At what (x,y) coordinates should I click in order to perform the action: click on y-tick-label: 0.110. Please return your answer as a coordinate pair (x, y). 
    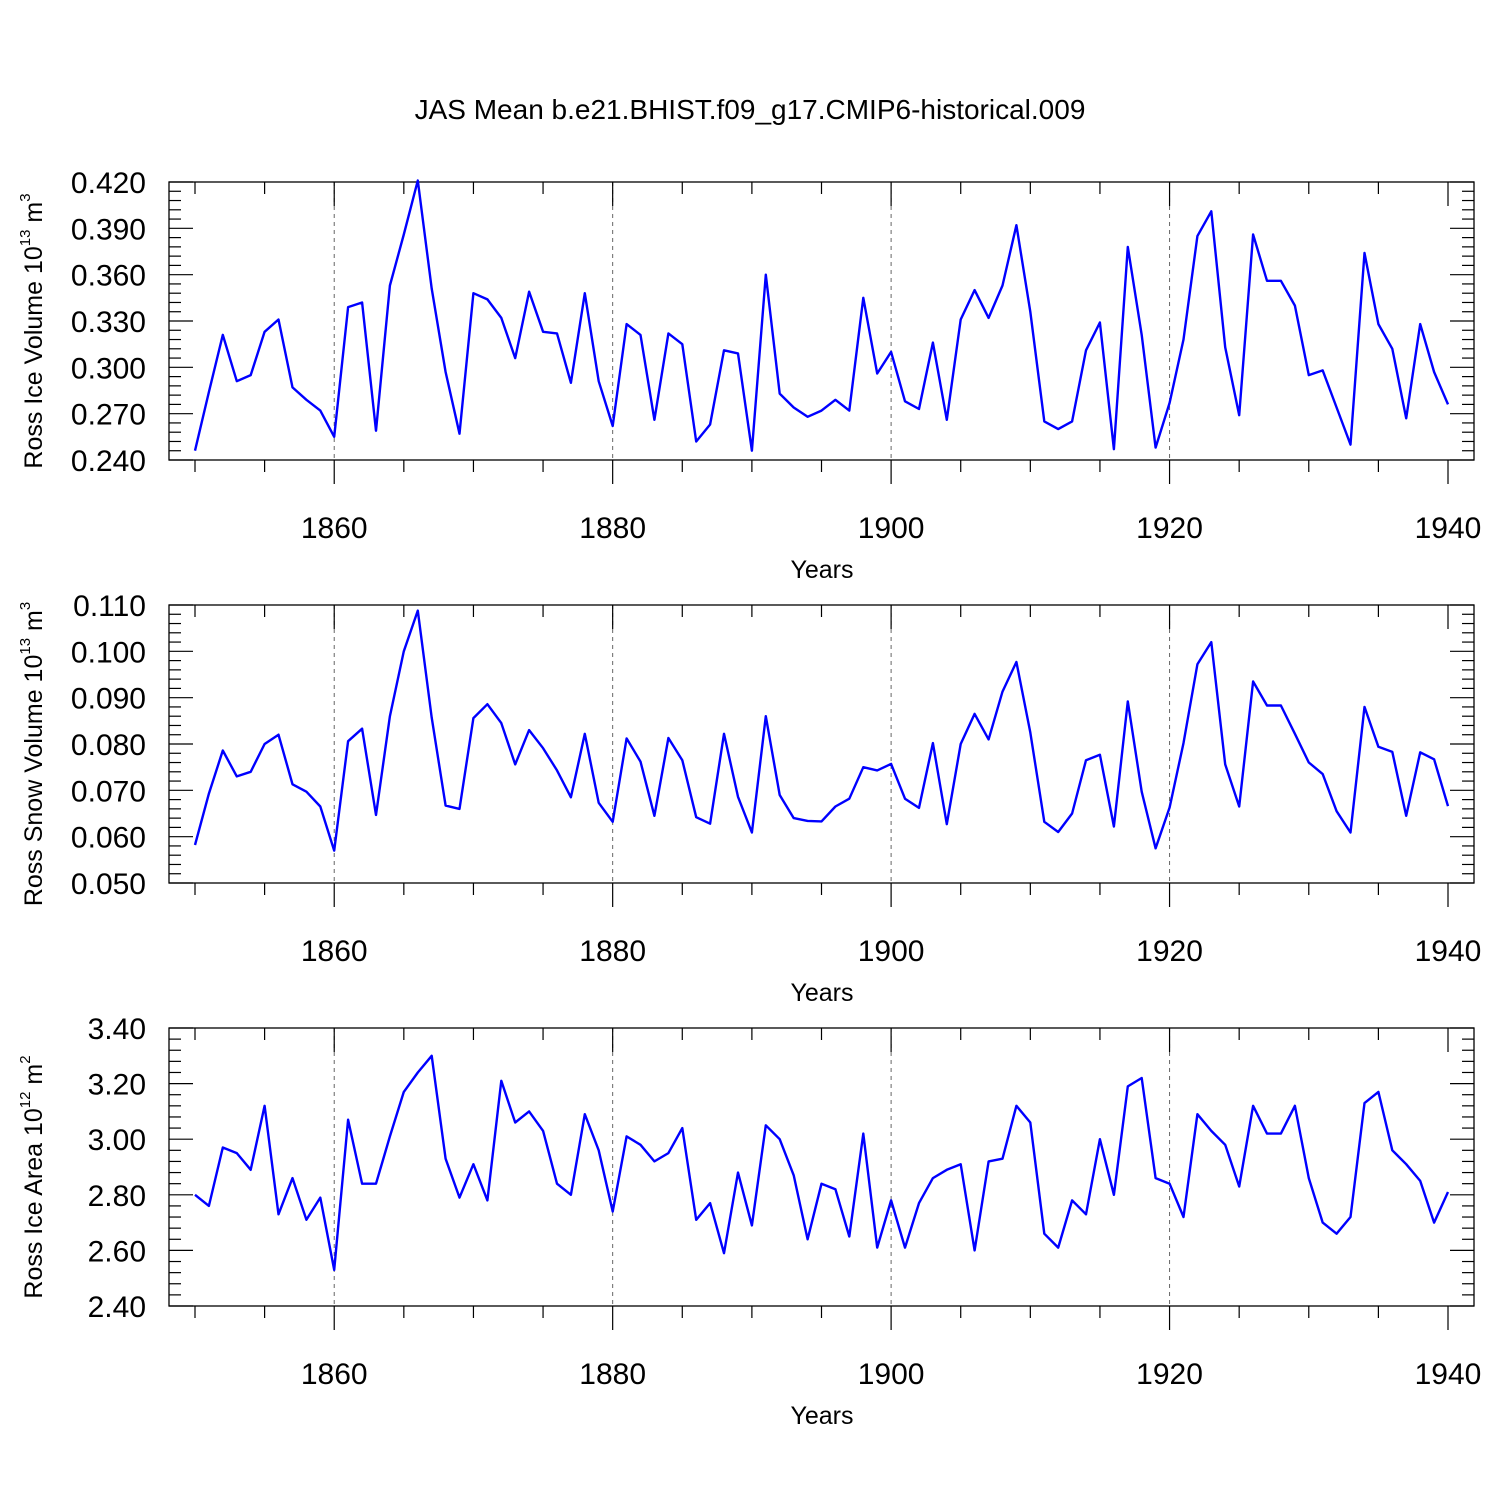
    Looking at the image, I should click on (109, 606).